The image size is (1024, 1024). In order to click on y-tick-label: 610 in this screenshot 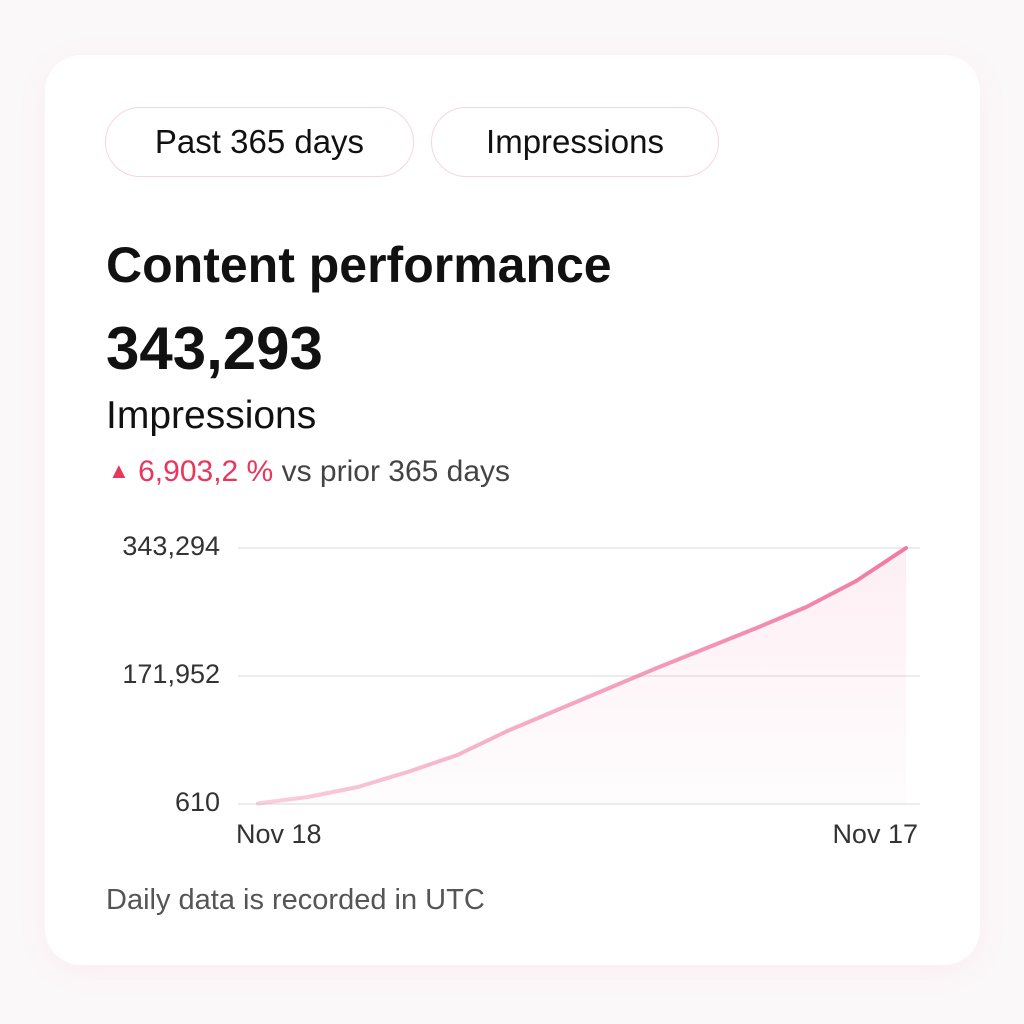, I will do `click(197, 802)`.